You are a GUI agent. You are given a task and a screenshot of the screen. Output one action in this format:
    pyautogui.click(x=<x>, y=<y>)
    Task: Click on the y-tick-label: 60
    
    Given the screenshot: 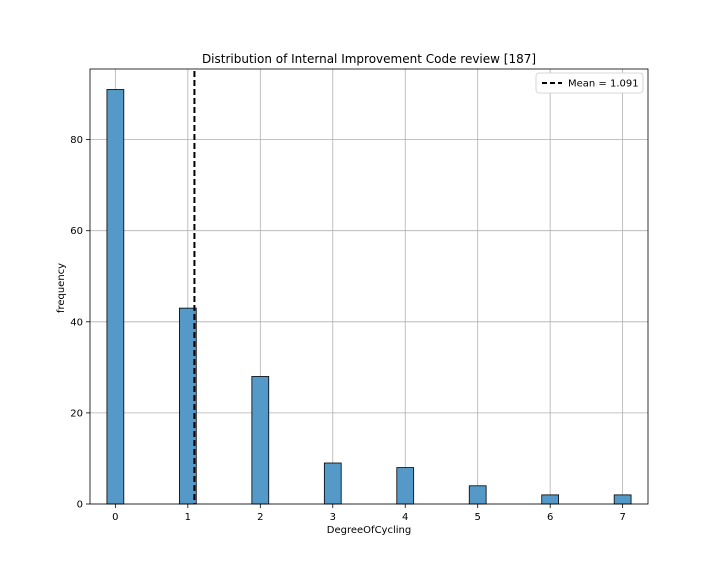 What is the action you would take?
    pyautogui.click(x=76, y=231)
    